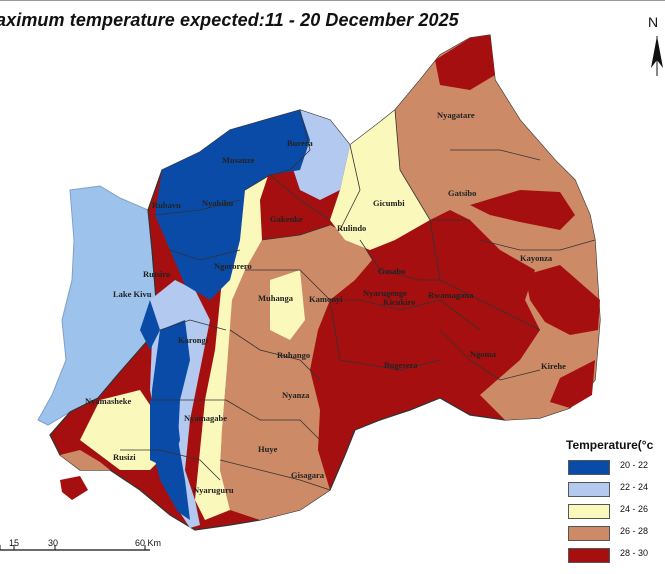 This screenshot has width=665, height=574. I want to click on label-ngororero: Ngororero, so click(233, 266).